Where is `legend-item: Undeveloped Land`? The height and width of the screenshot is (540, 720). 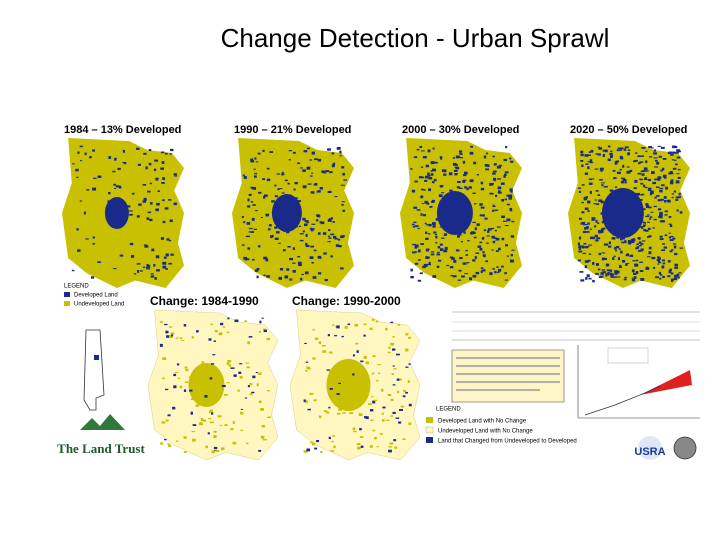
legend-item: Undeveloped Land is located at coordinates (99, 305).